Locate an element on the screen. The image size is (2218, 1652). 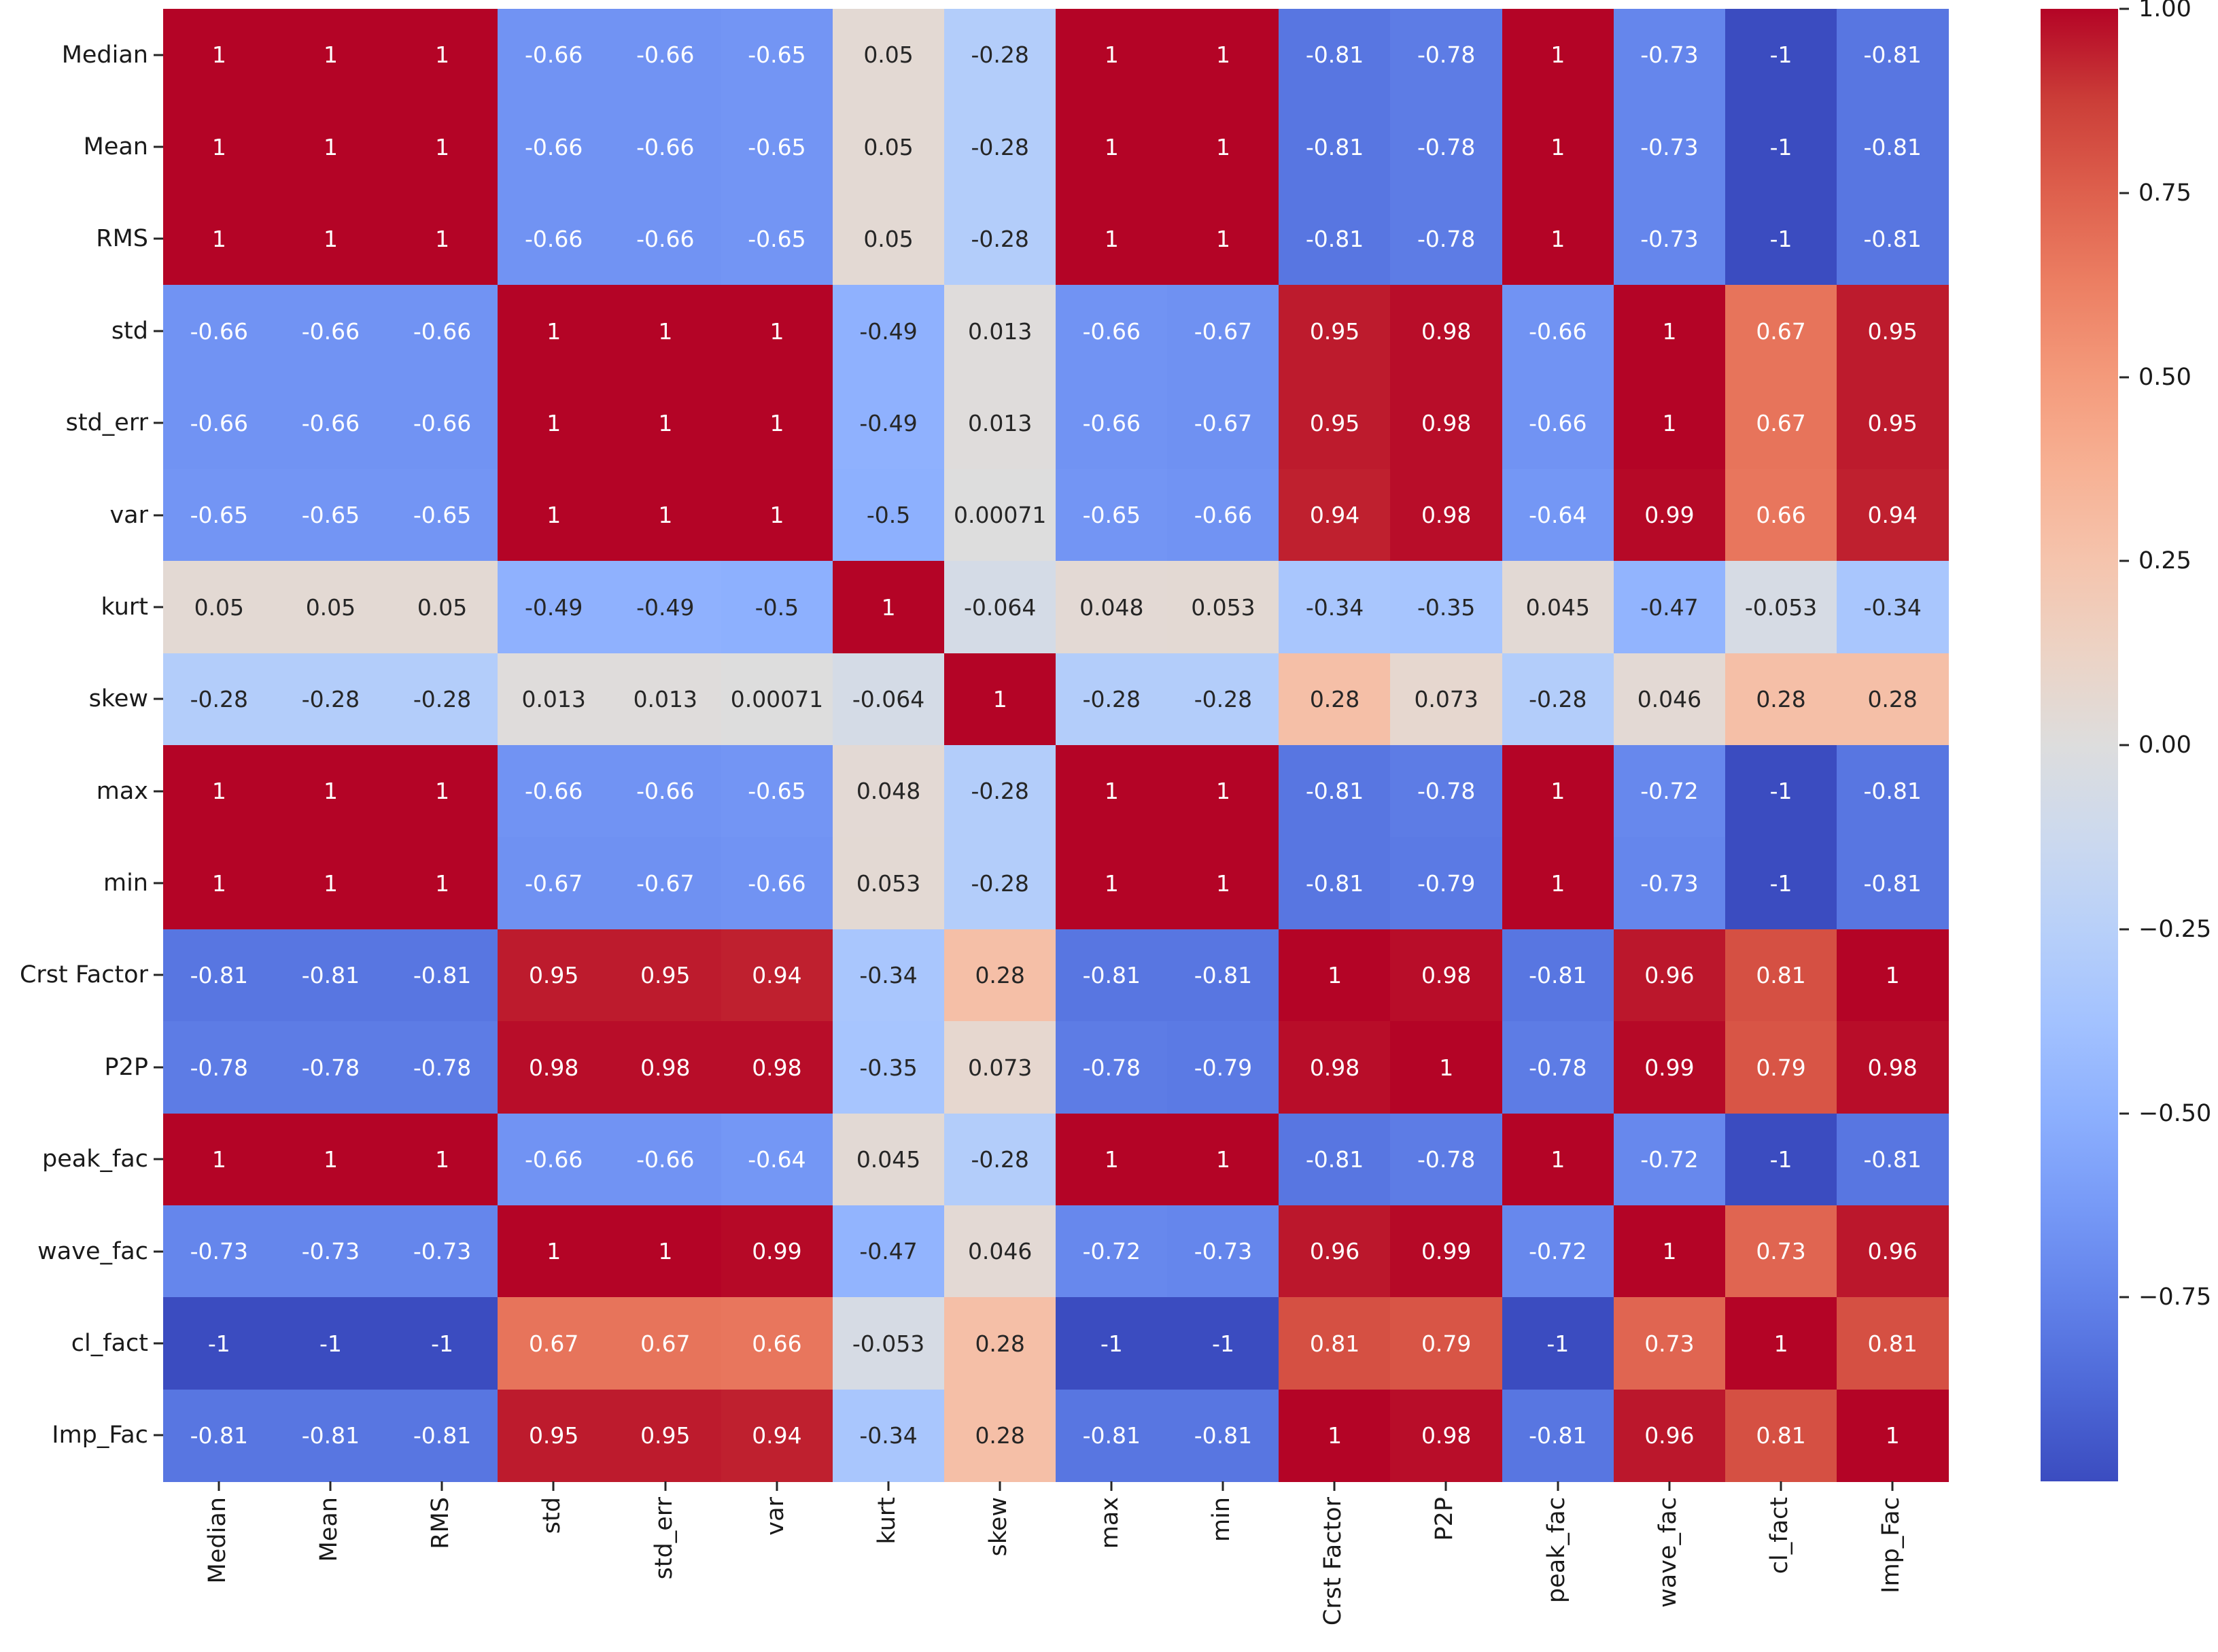
heatmap-cell-Mean-Imp_Fac: -0.81 is located at coordinates (1892, 147).